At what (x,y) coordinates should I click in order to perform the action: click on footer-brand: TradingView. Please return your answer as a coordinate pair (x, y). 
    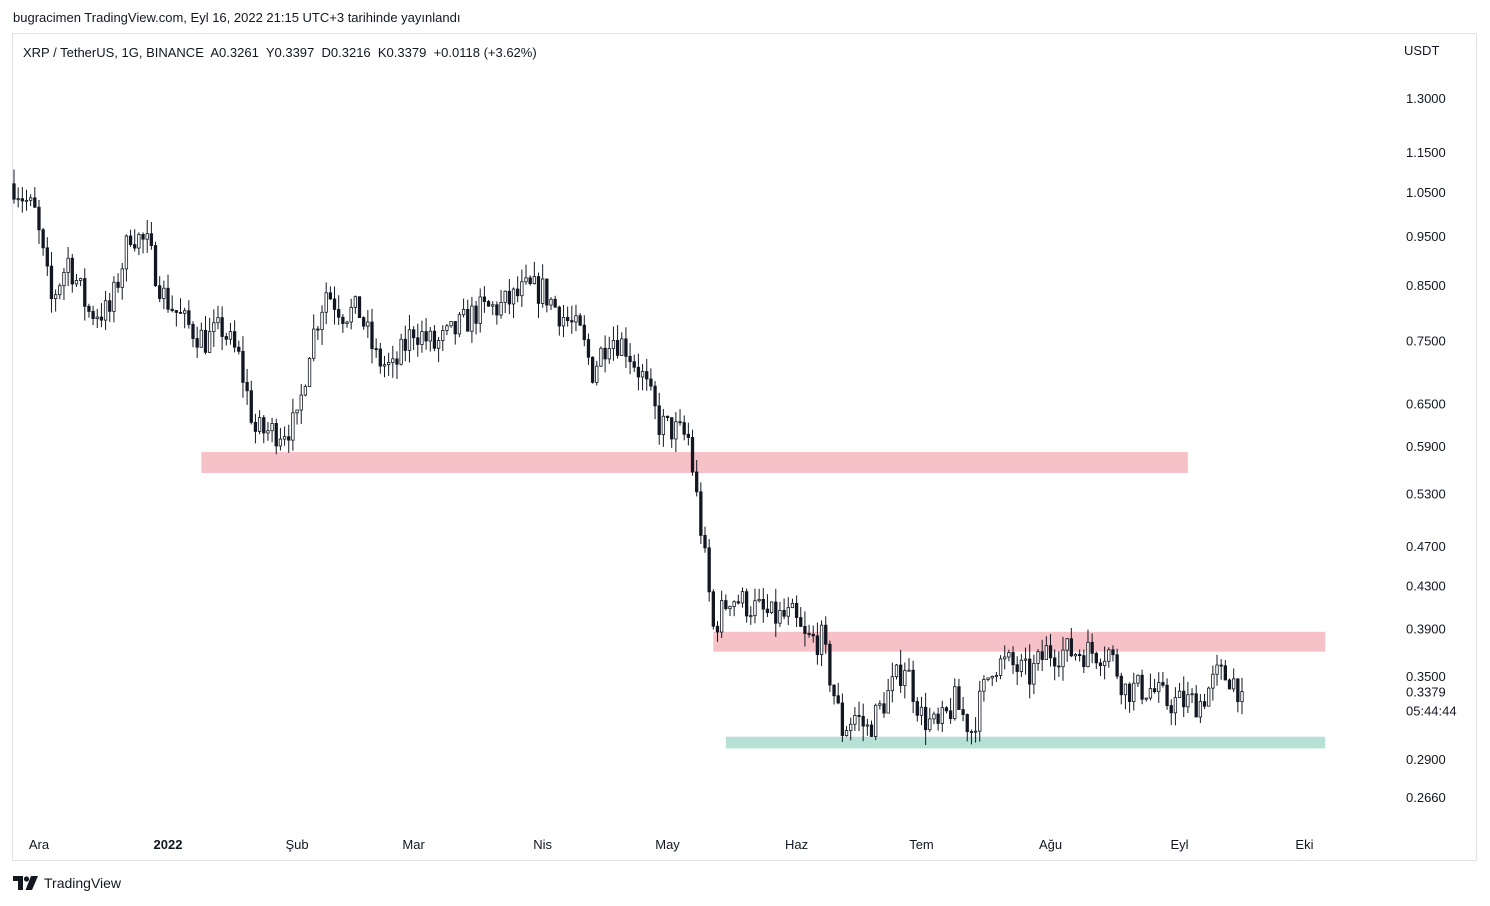
    Looking at the image, I should click on (67, 883).